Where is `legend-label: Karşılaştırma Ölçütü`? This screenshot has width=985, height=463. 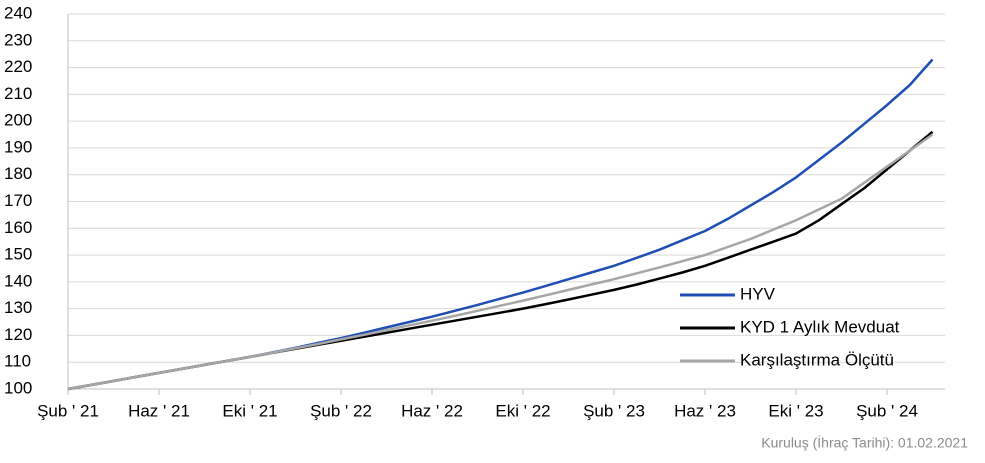
legend-label: Karşılaştırma Ölçütü is located at coordinates (817, 359).